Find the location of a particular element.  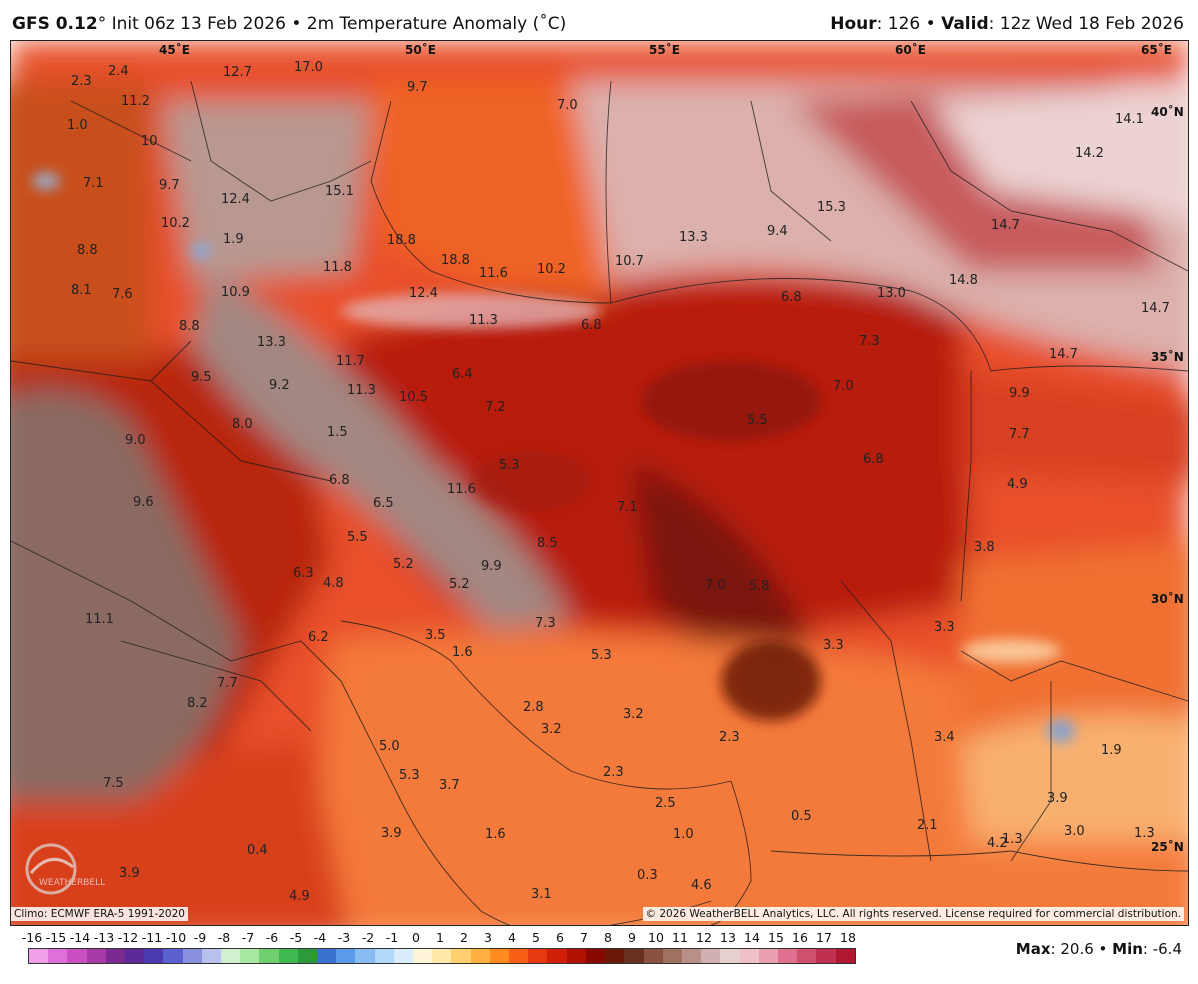

scale-tick: 4 is located at coordinates (512, 937).